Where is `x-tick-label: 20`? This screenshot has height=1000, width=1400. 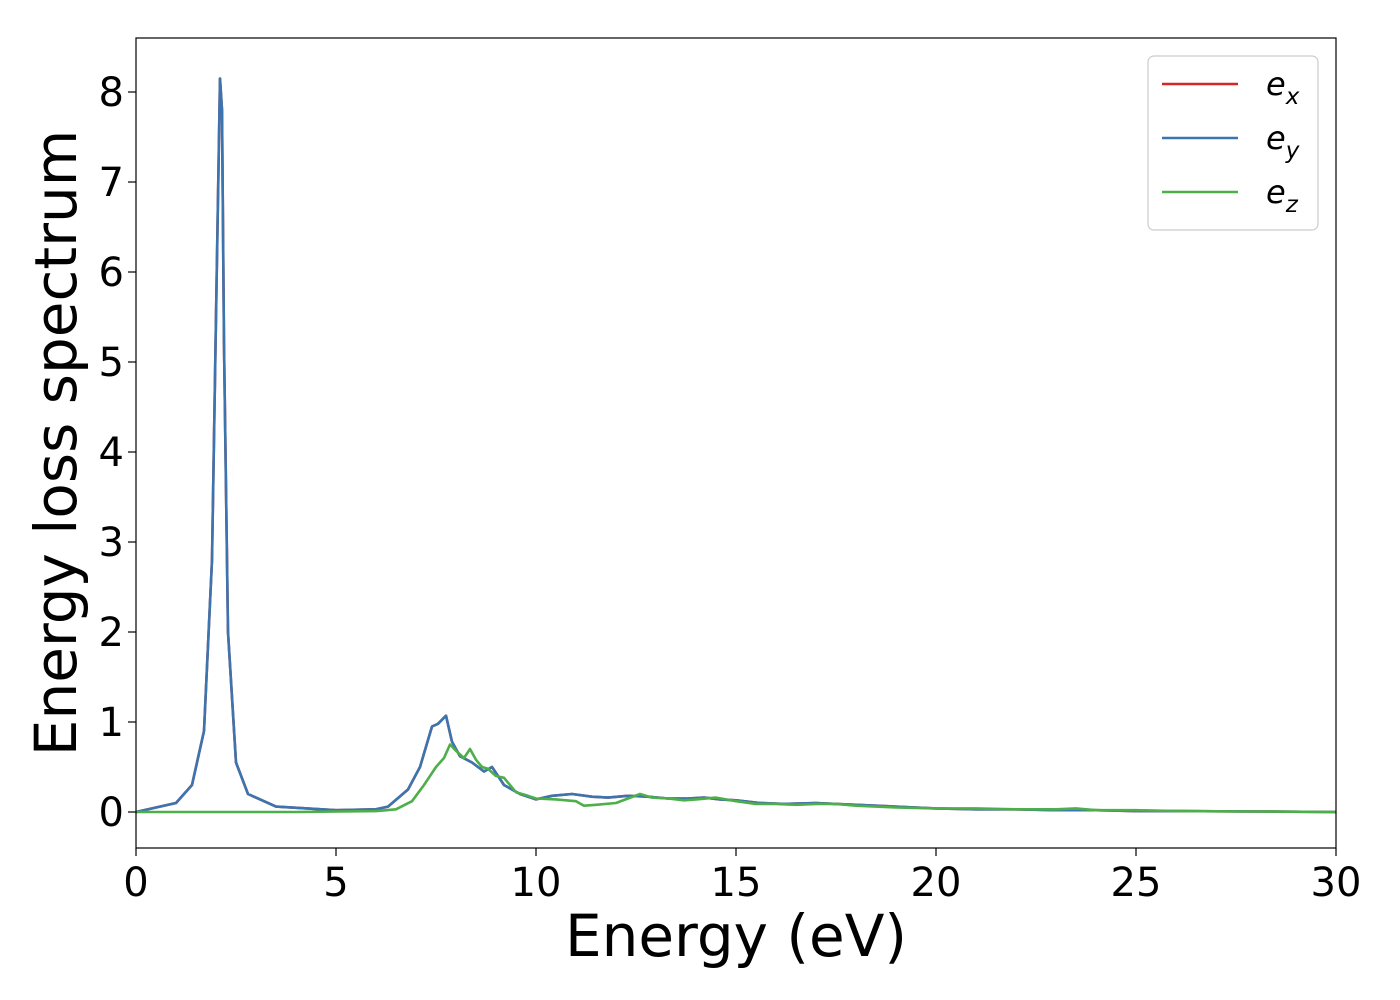 x-tick-label: 20 is located at coordinates (936, 883).